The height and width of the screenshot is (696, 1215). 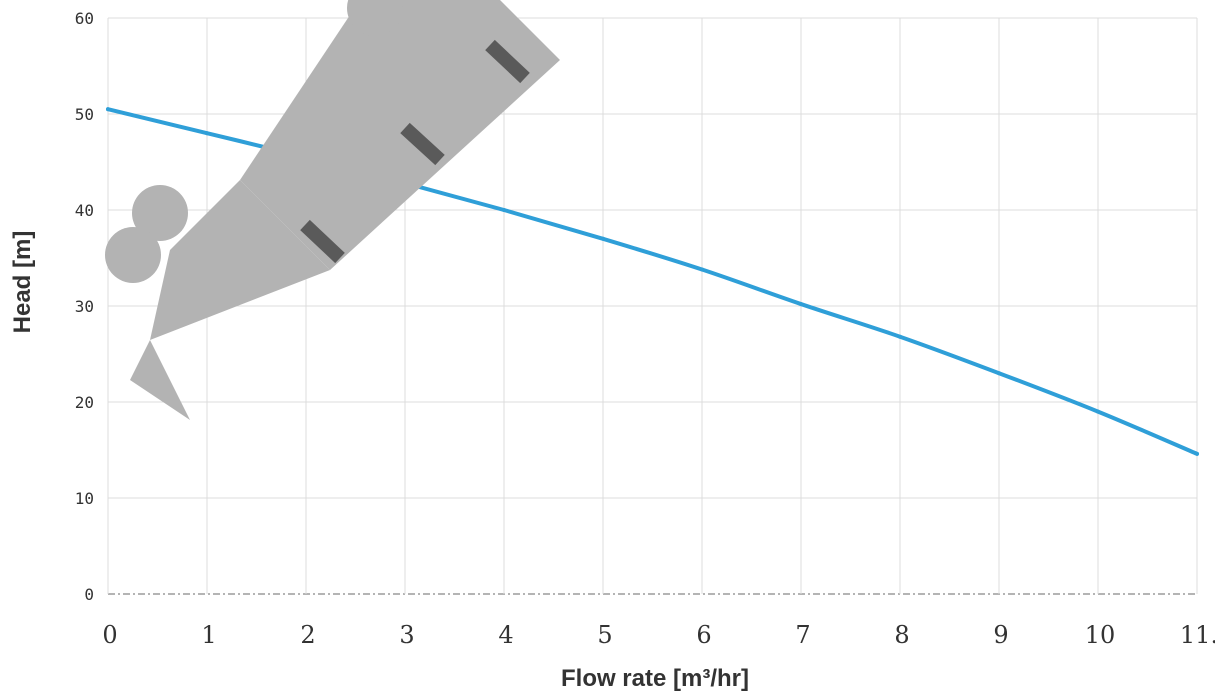 What do you see at coordinates (604, 635) in the screenshot?
I see `x-tick-label: 5` at bounding box center [604, 635].